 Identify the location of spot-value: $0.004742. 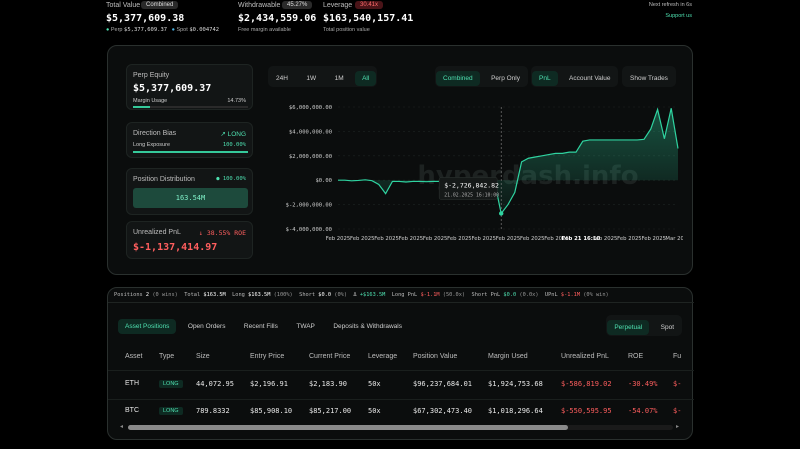
(204, 30).